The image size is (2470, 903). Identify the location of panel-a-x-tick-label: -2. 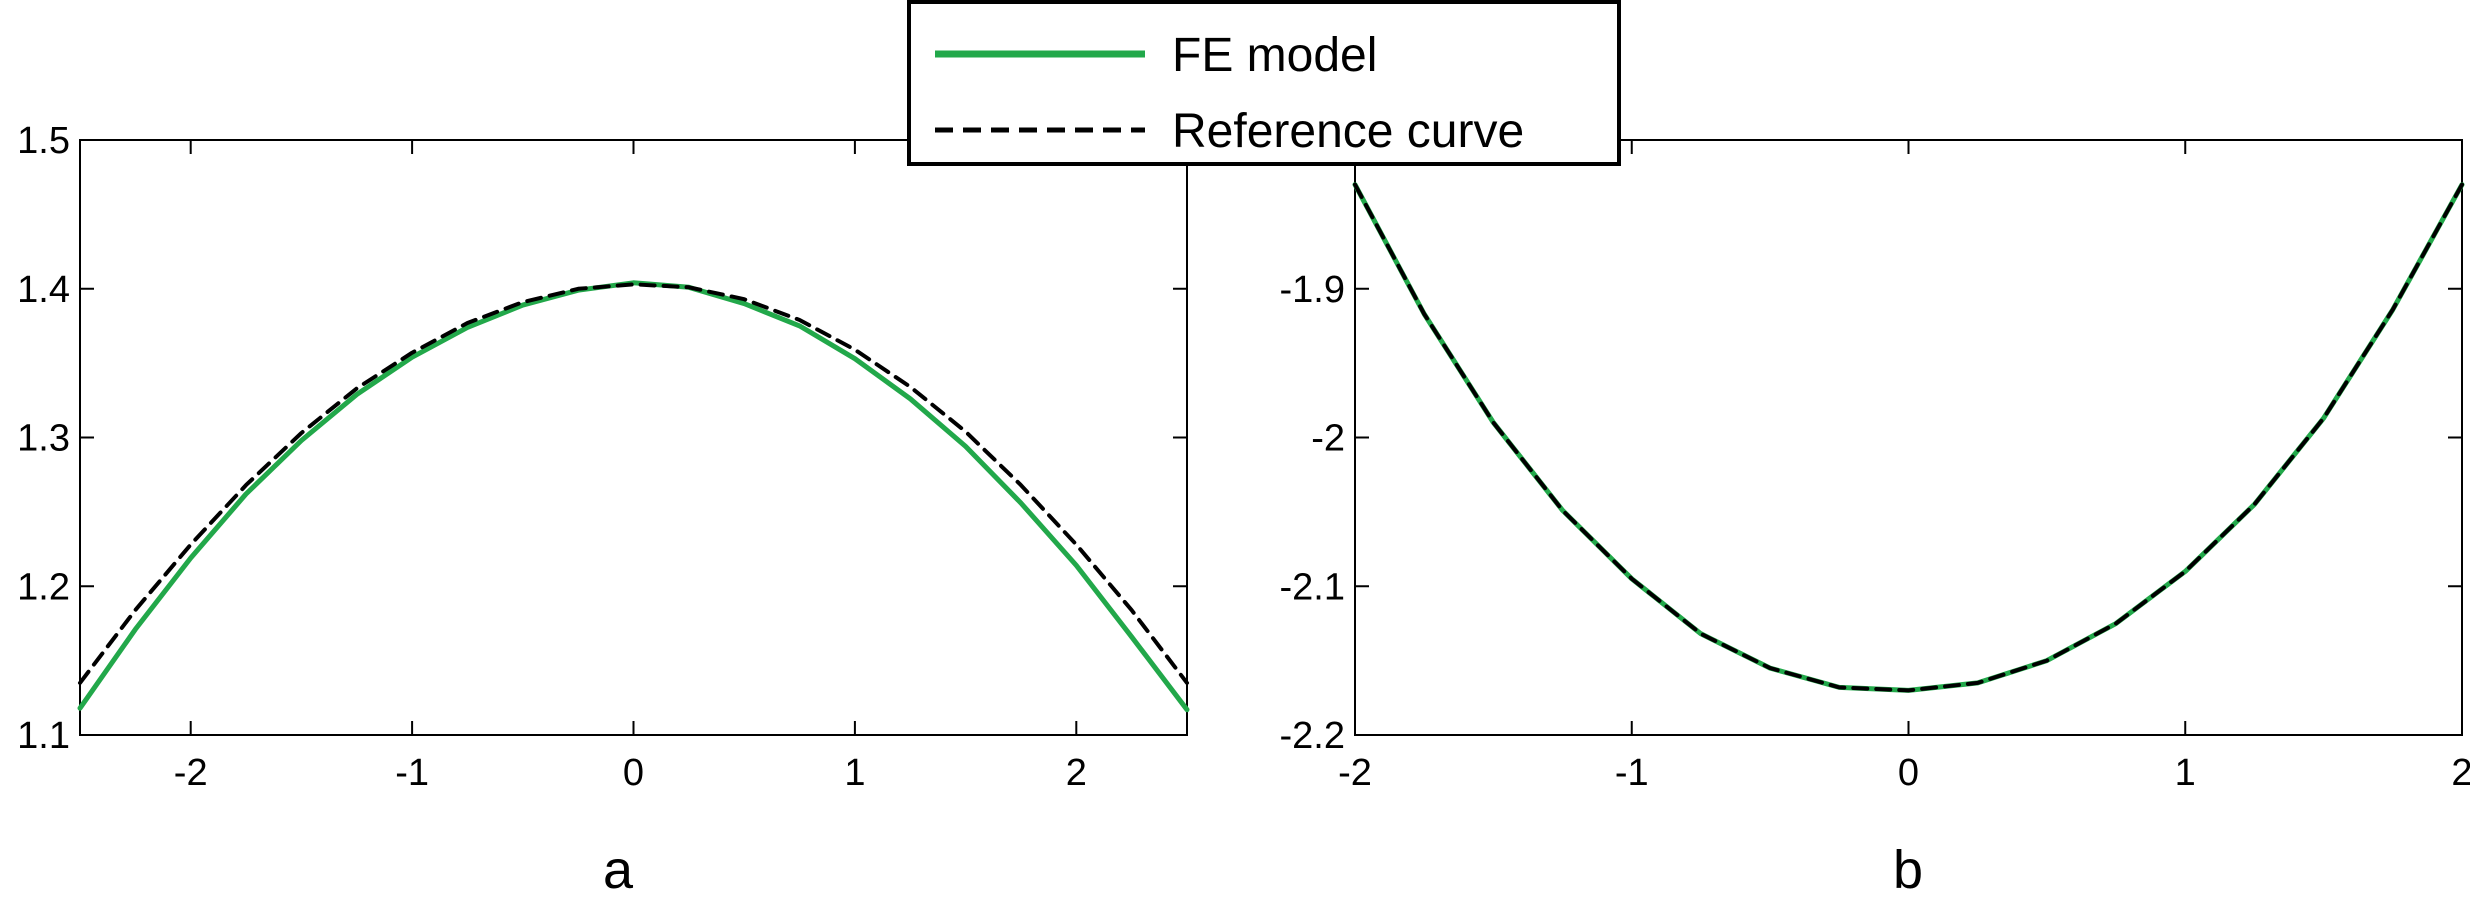
(191, 773).